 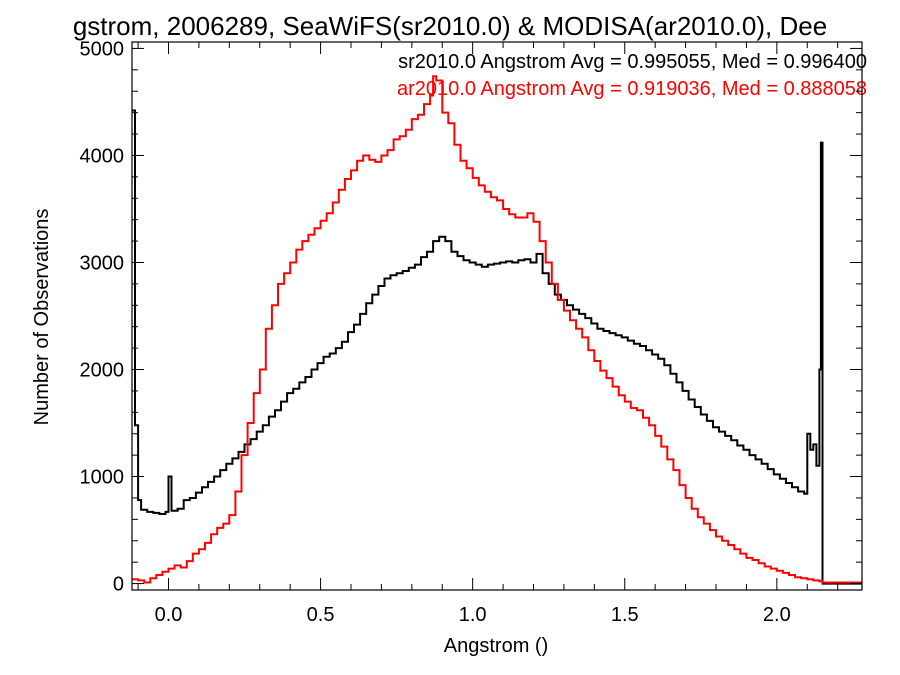 What do you see at coordinates (496, 646) in the screenshot?
I see `x-axis-label: Angstrom ()` at bounding box center [496, 646].